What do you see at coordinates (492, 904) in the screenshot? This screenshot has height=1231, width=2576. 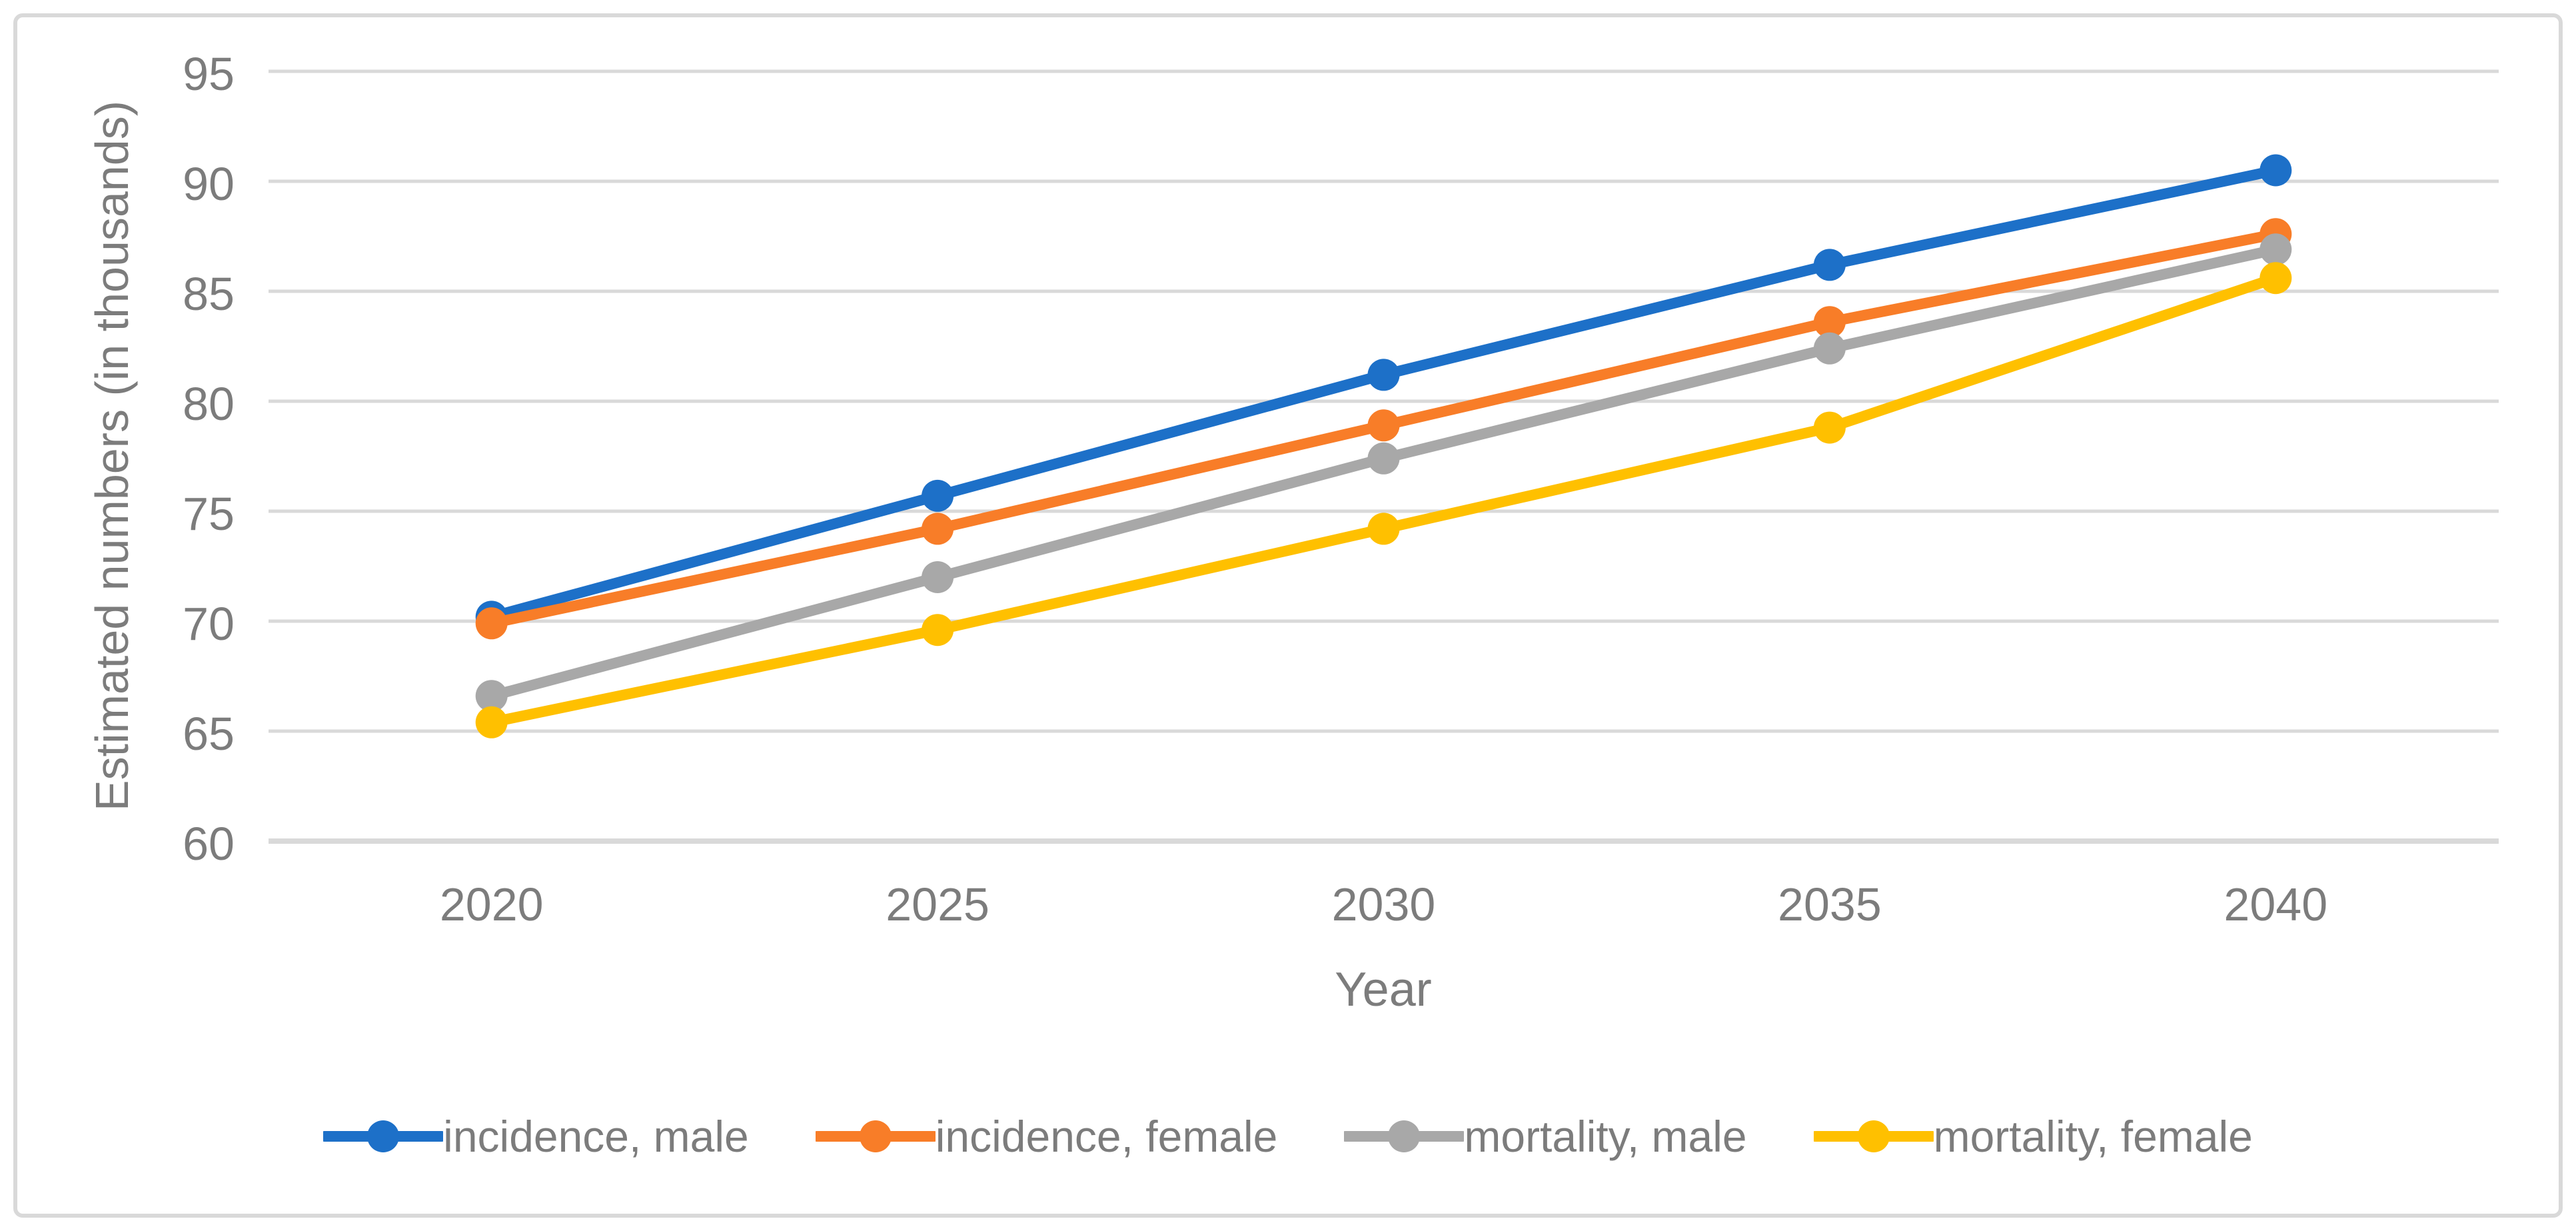 I see `x-tick-label: 2020` at bounding box center [492, 904].